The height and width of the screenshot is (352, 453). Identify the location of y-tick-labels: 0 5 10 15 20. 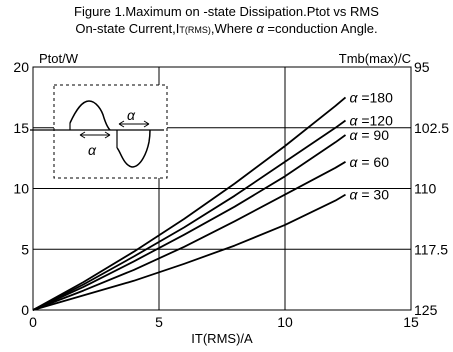
(21, 188).